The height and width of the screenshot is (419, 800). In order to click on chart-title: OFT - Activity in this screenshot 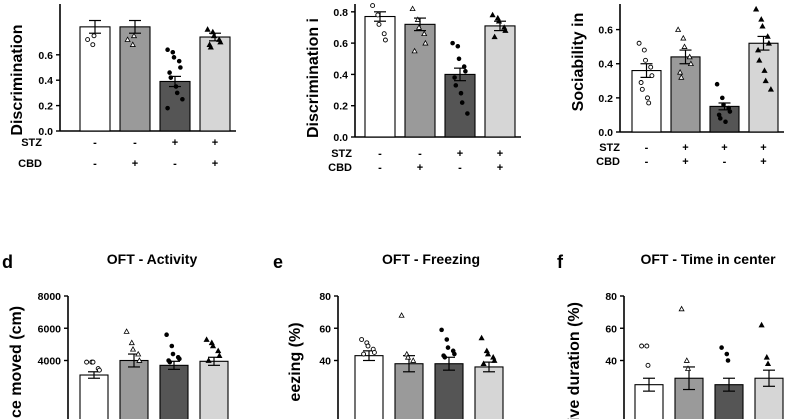, I will do `click(152, 259)`.